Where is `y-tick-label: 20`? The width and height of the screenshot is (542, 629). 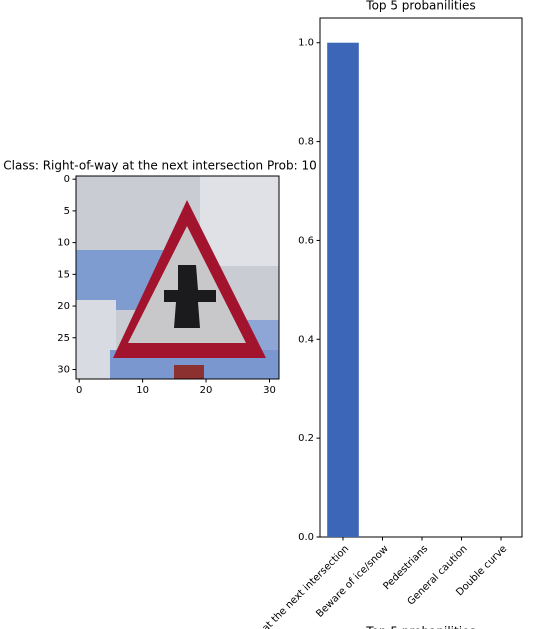
y-tick-label: 20 is located at coordinates (63, 306).